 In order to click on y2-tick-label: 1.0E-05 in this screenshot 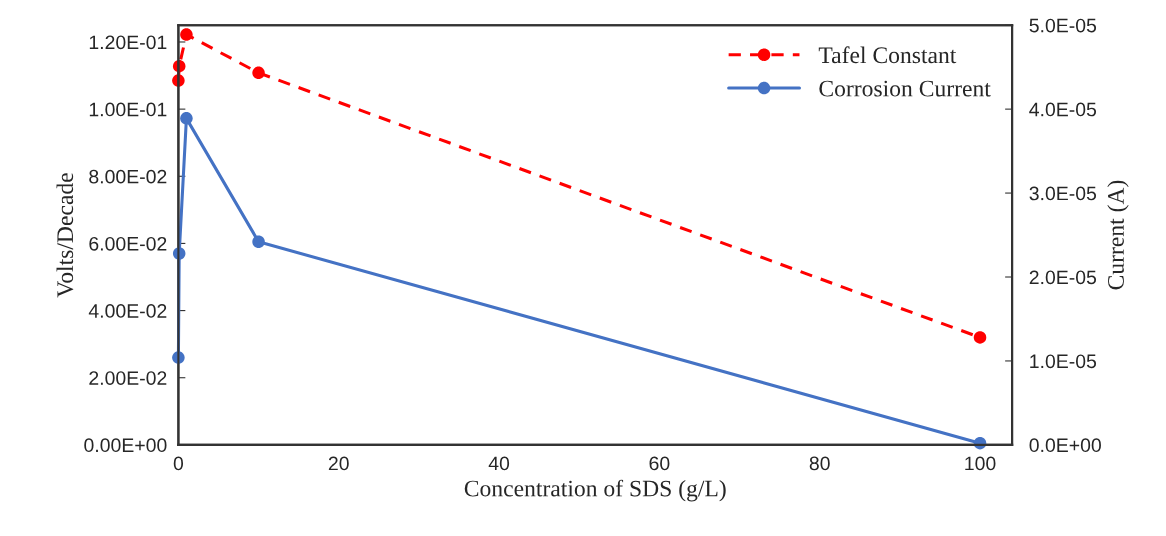, I will do `click(1063, 361)`.